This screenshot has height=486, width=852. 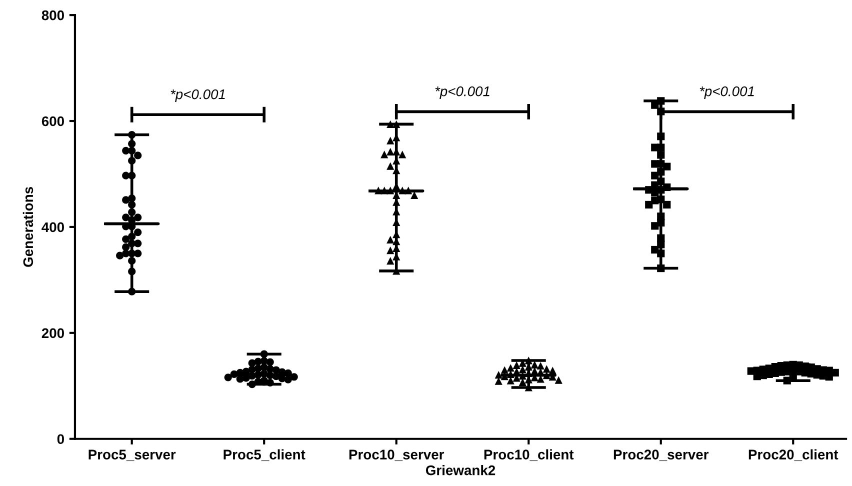 I want to click on y-tick-label: 200, so click(x=53, y=333).